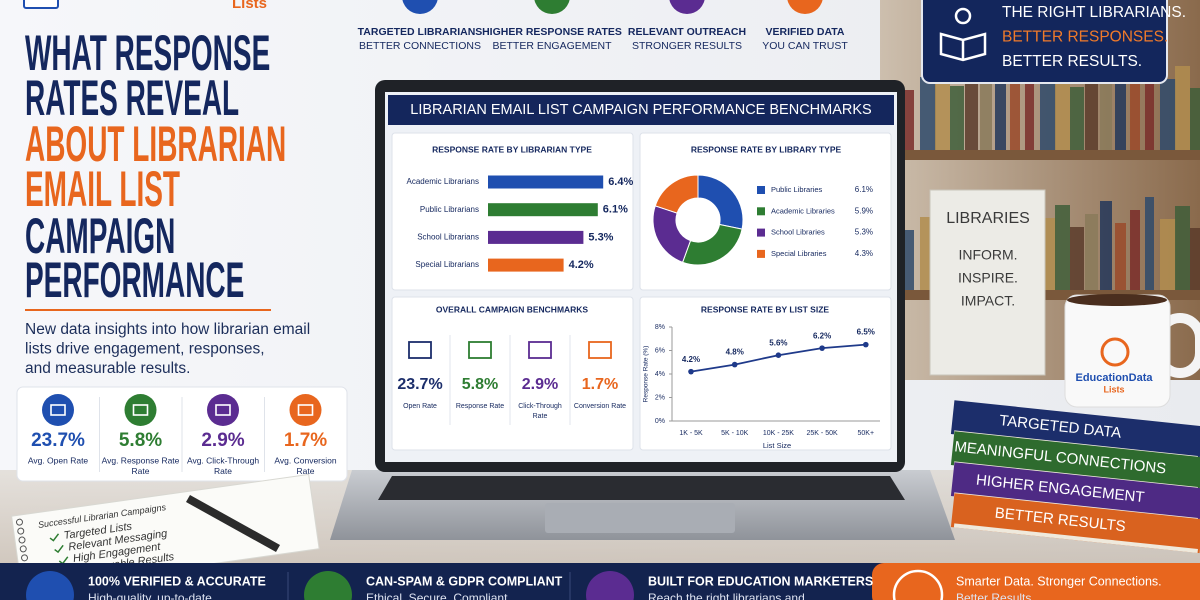 The height and width of the screenshot is (600, 1200). I want to click on y-tick-label: 8%, so click(660, 327).